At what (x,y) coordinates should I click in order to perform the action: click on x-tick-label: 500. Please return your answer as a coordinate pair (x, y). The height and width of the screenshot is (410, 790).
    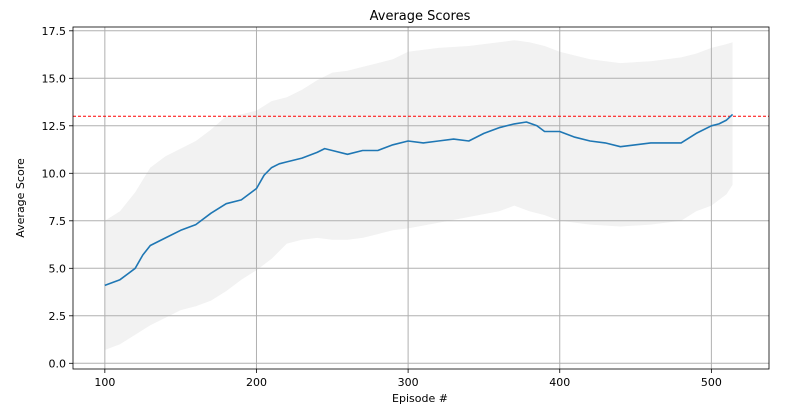
    Looking at the image, I should click on (711, 382).